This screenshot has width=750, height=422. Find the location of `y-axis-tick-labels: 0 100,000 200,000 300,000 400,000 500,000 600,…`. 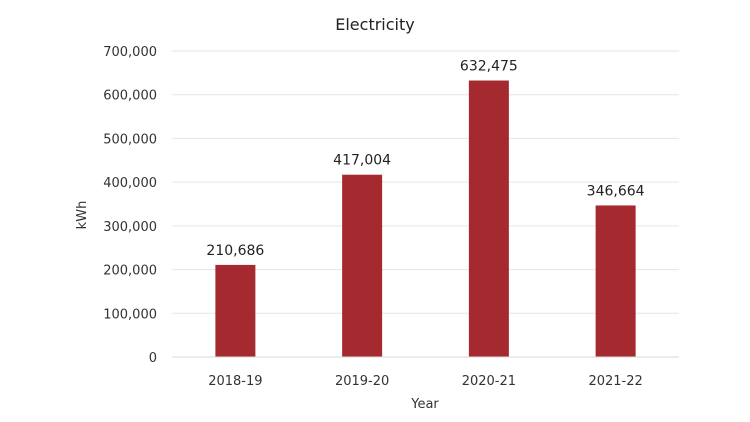

y-axis-tick-labels: 0 100,000 200,000 300,000 400,000 500,000 600,… is located at coordinates (130, 205).